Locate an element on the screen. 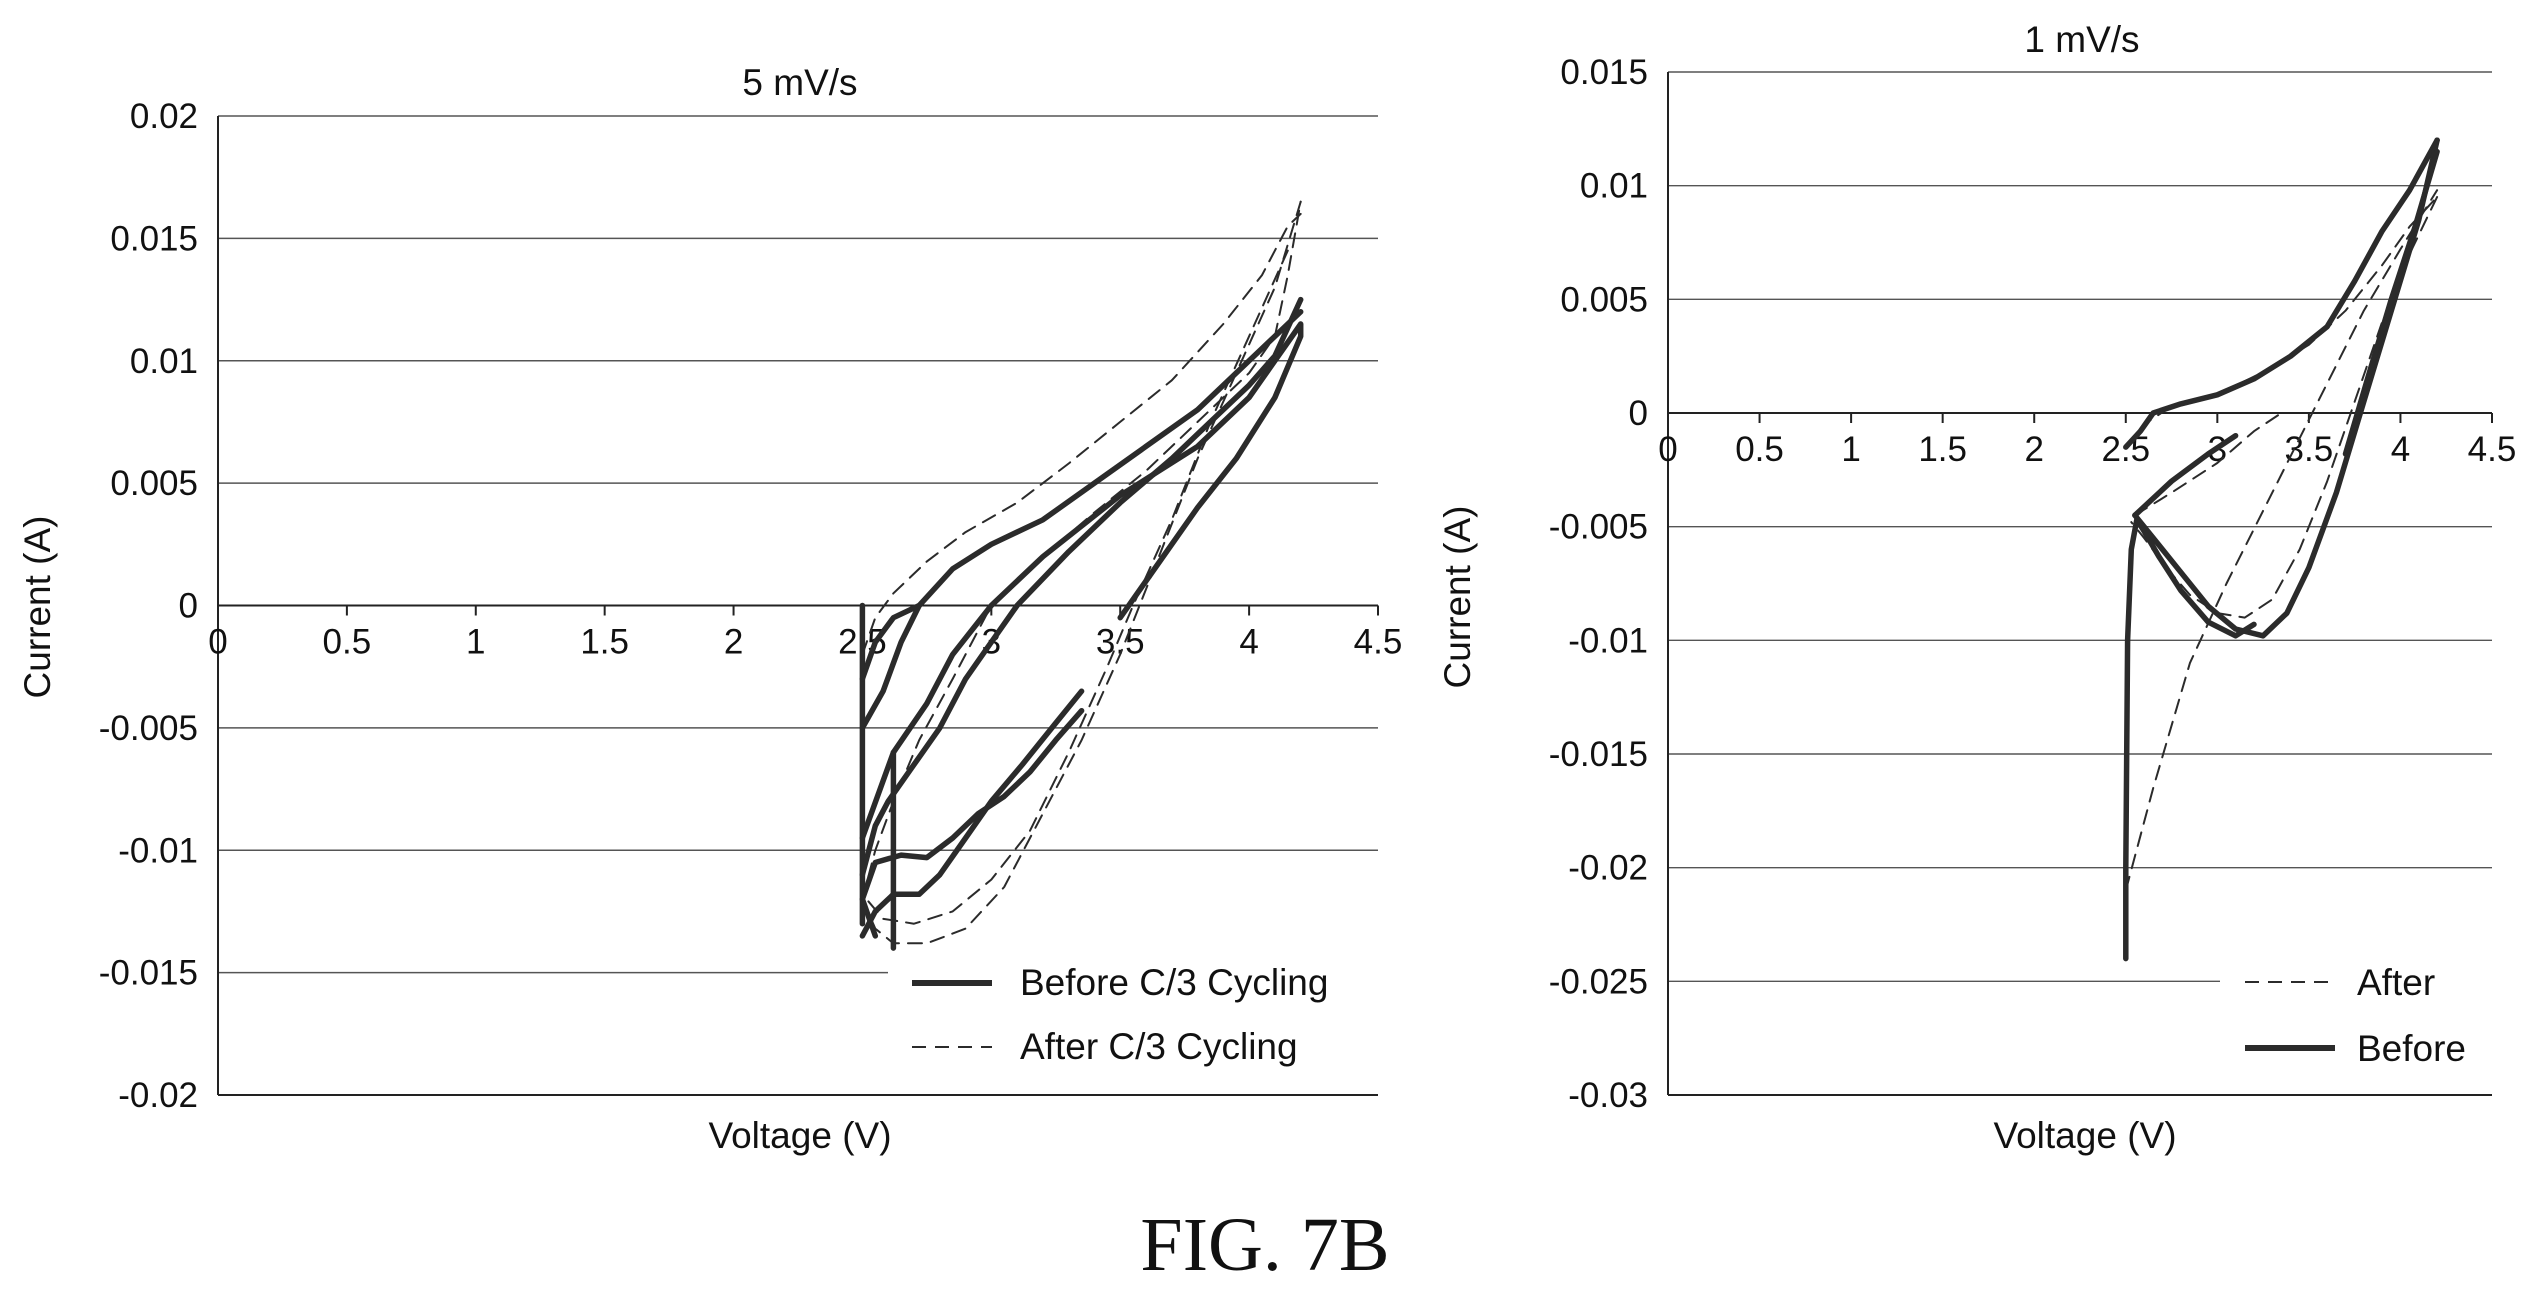 This screenshot has width=2531, height=1292. legend-label-after: After C/3 Cycling is located at coordinates (1159, 1046).